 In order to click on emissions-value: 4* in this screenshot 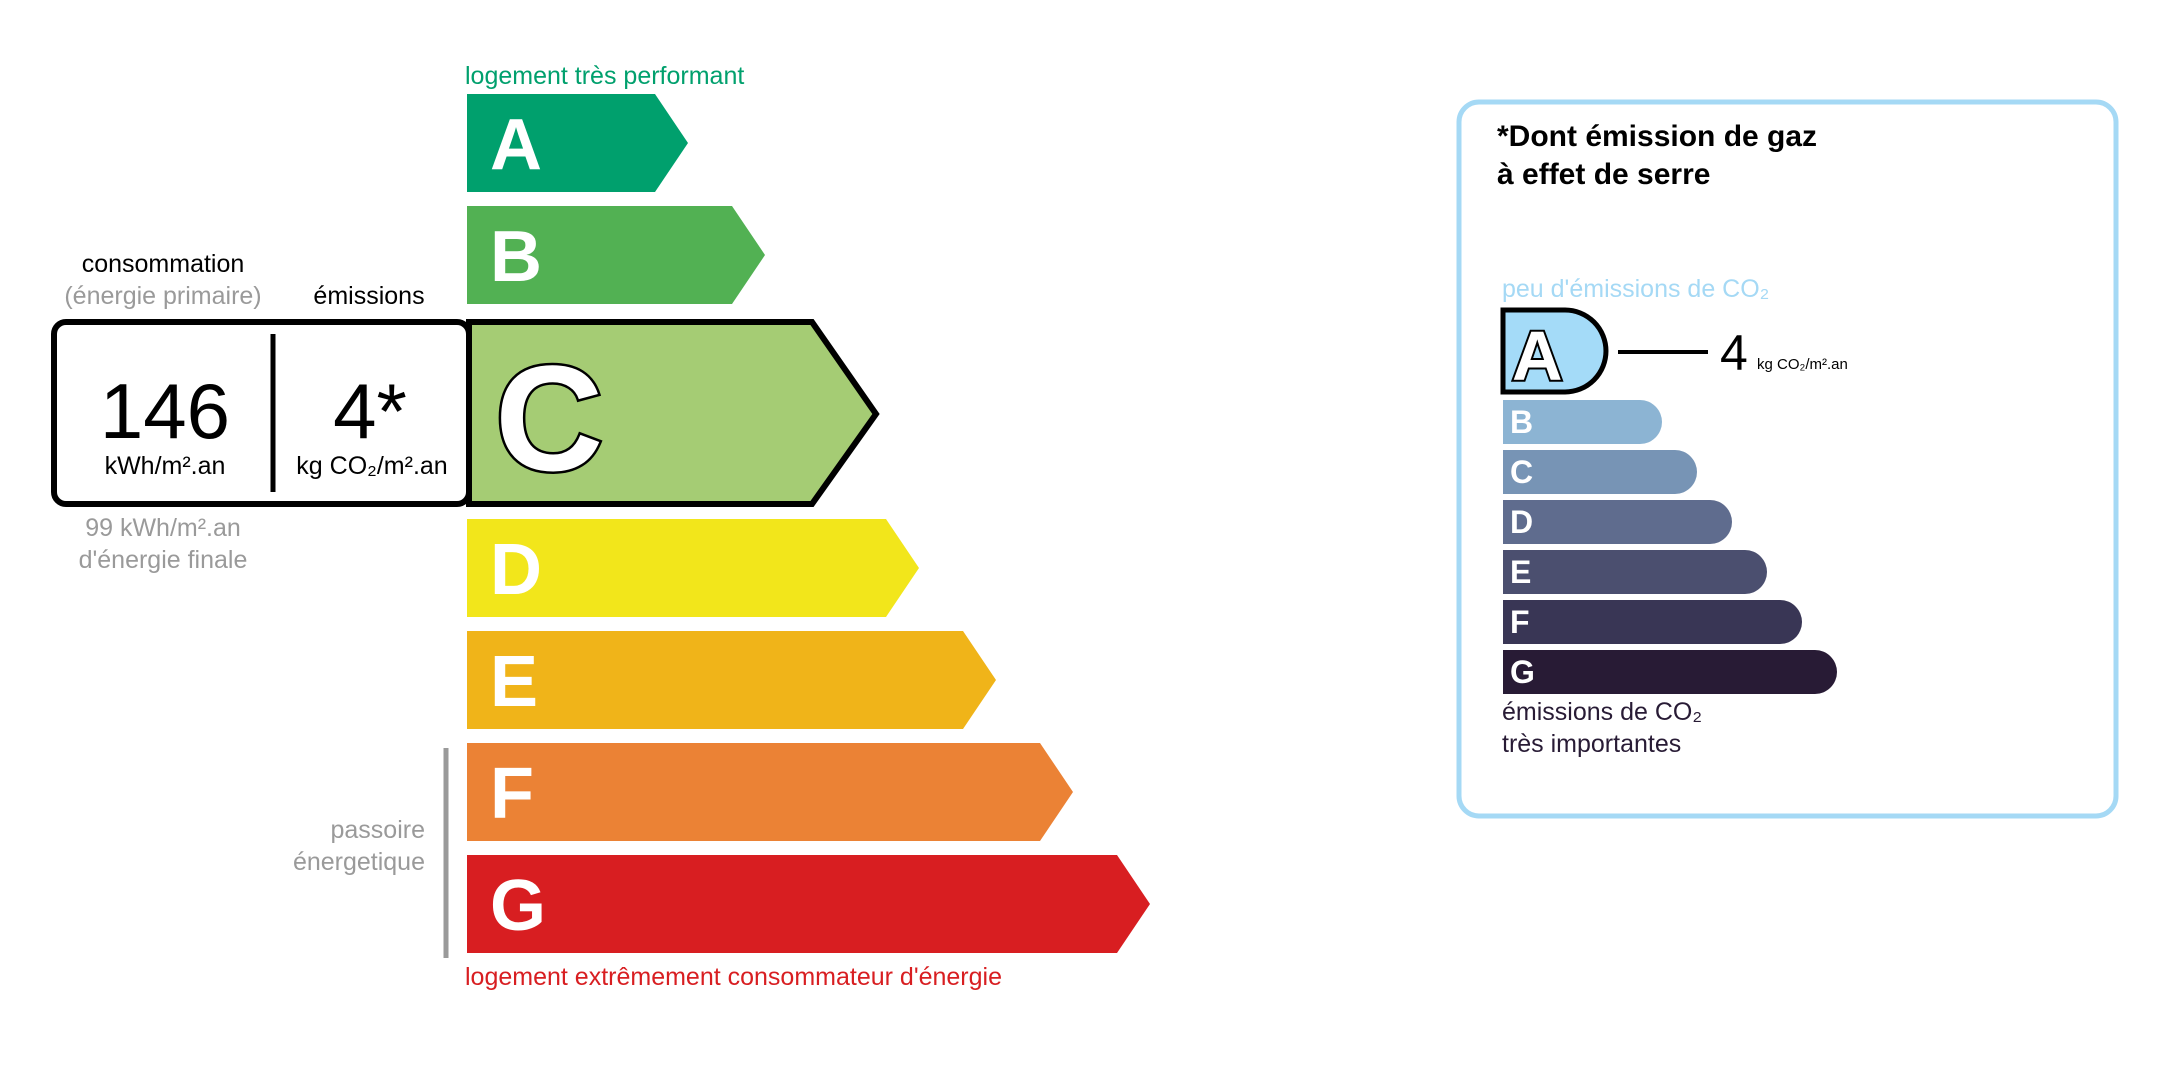, I will do `click(370, 411)`.